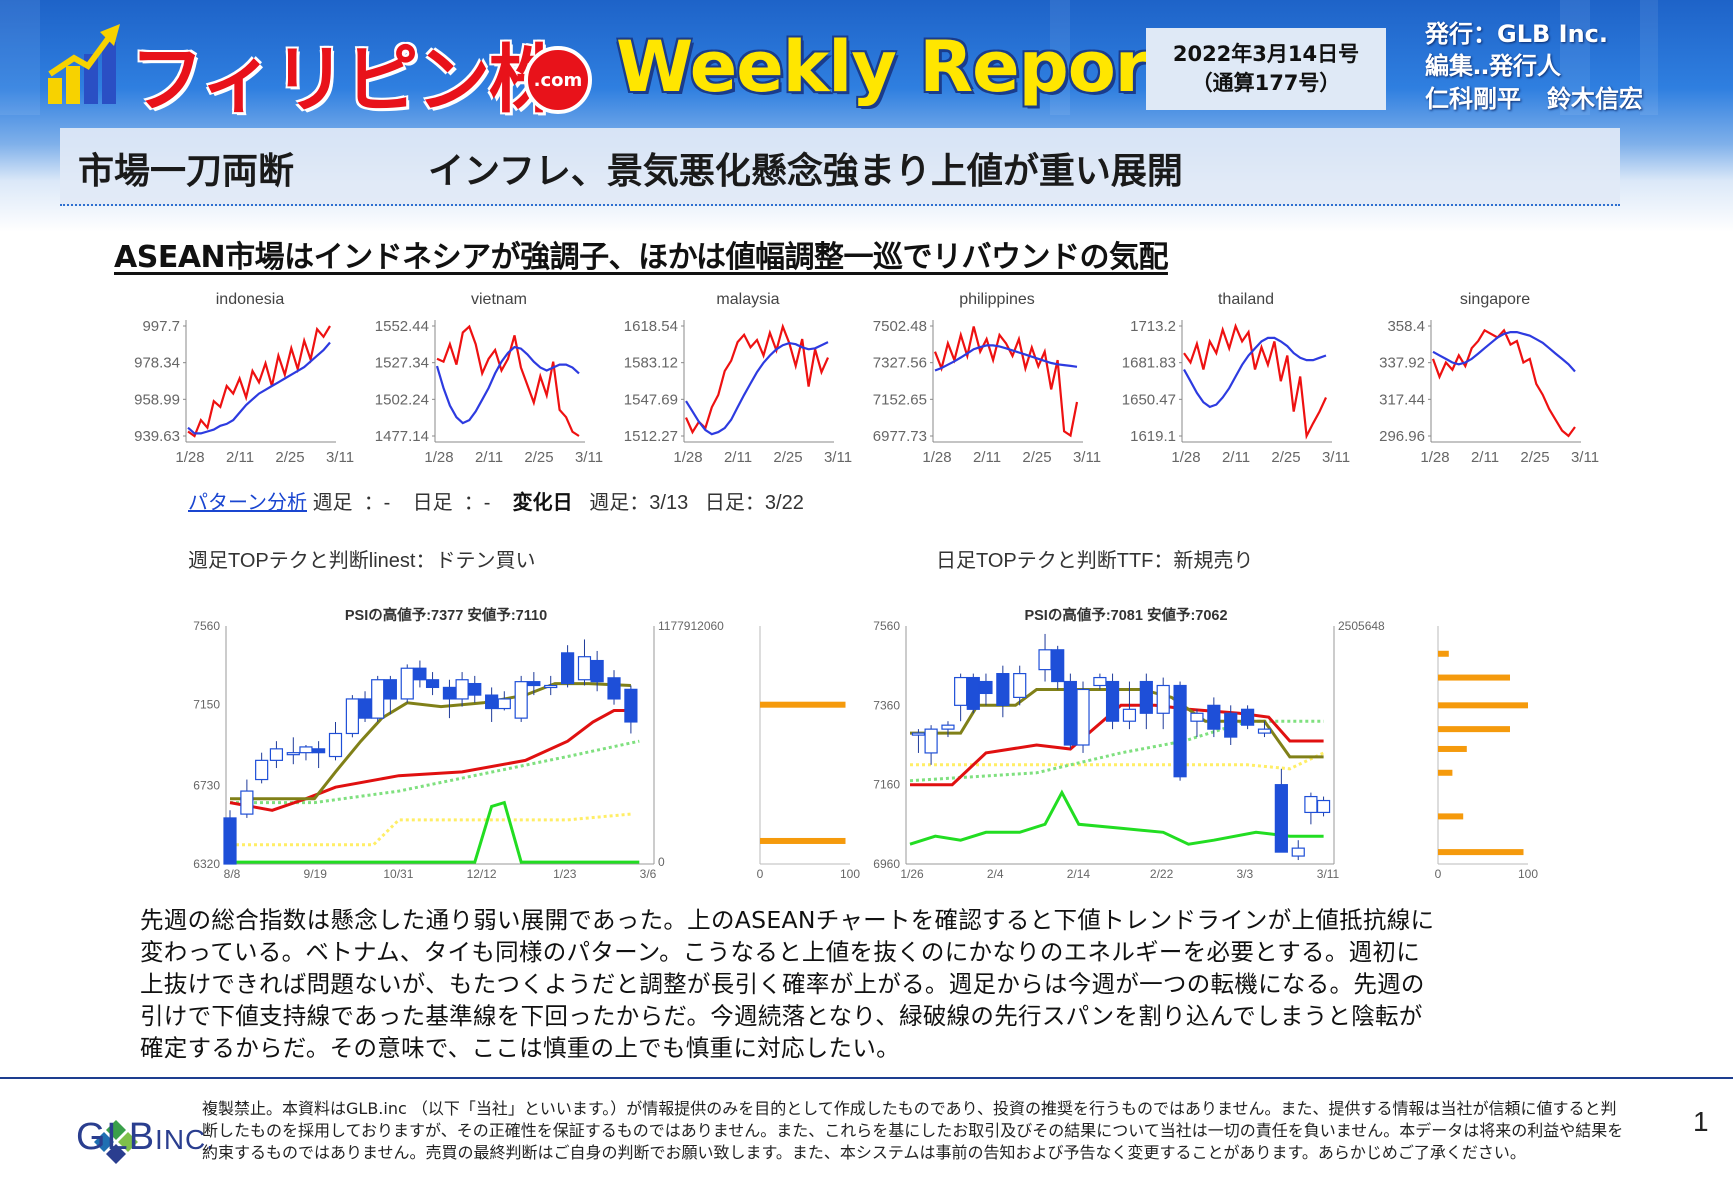 The height and width of the screenshot is (1200, 1733). What do you see at coordinates (232, 874) in the screenshot?
I see `x-tick-label: 8/8` at bounding box center [232, 874].